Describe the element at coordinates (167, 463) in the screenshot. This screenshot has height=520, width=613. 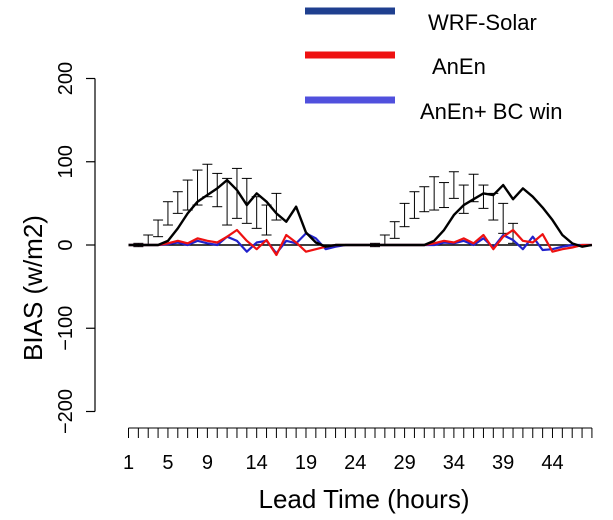
I see `x-tick-label: 5` at that location.